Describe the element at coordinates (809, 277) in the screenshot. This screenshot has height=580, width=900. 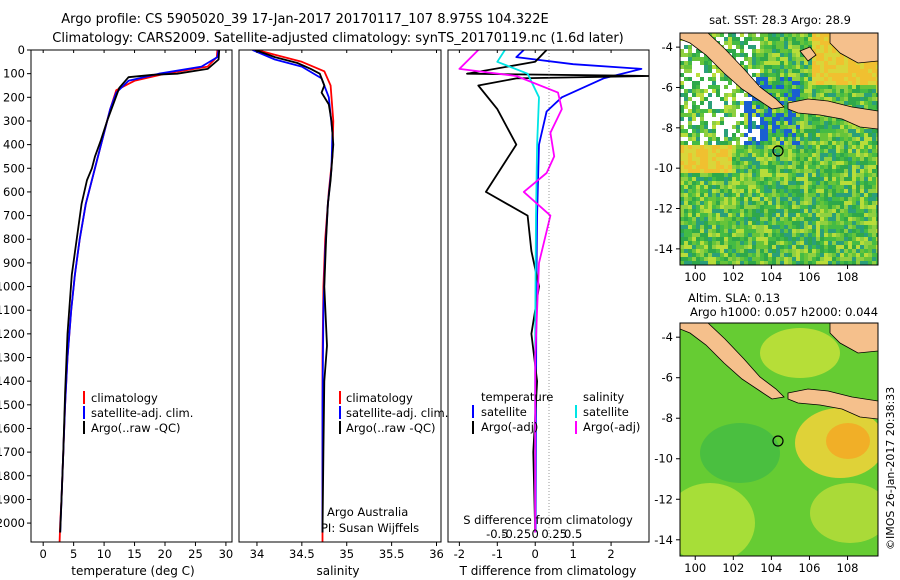
I see `lon-tick-label: 106` at that location.